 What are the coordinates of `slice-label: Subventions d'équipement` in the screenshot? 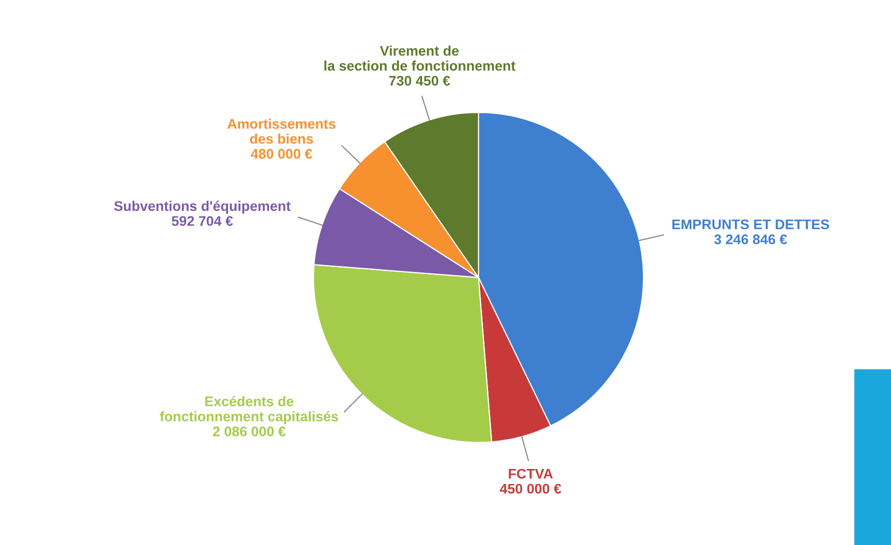 It's located at (202, 207).